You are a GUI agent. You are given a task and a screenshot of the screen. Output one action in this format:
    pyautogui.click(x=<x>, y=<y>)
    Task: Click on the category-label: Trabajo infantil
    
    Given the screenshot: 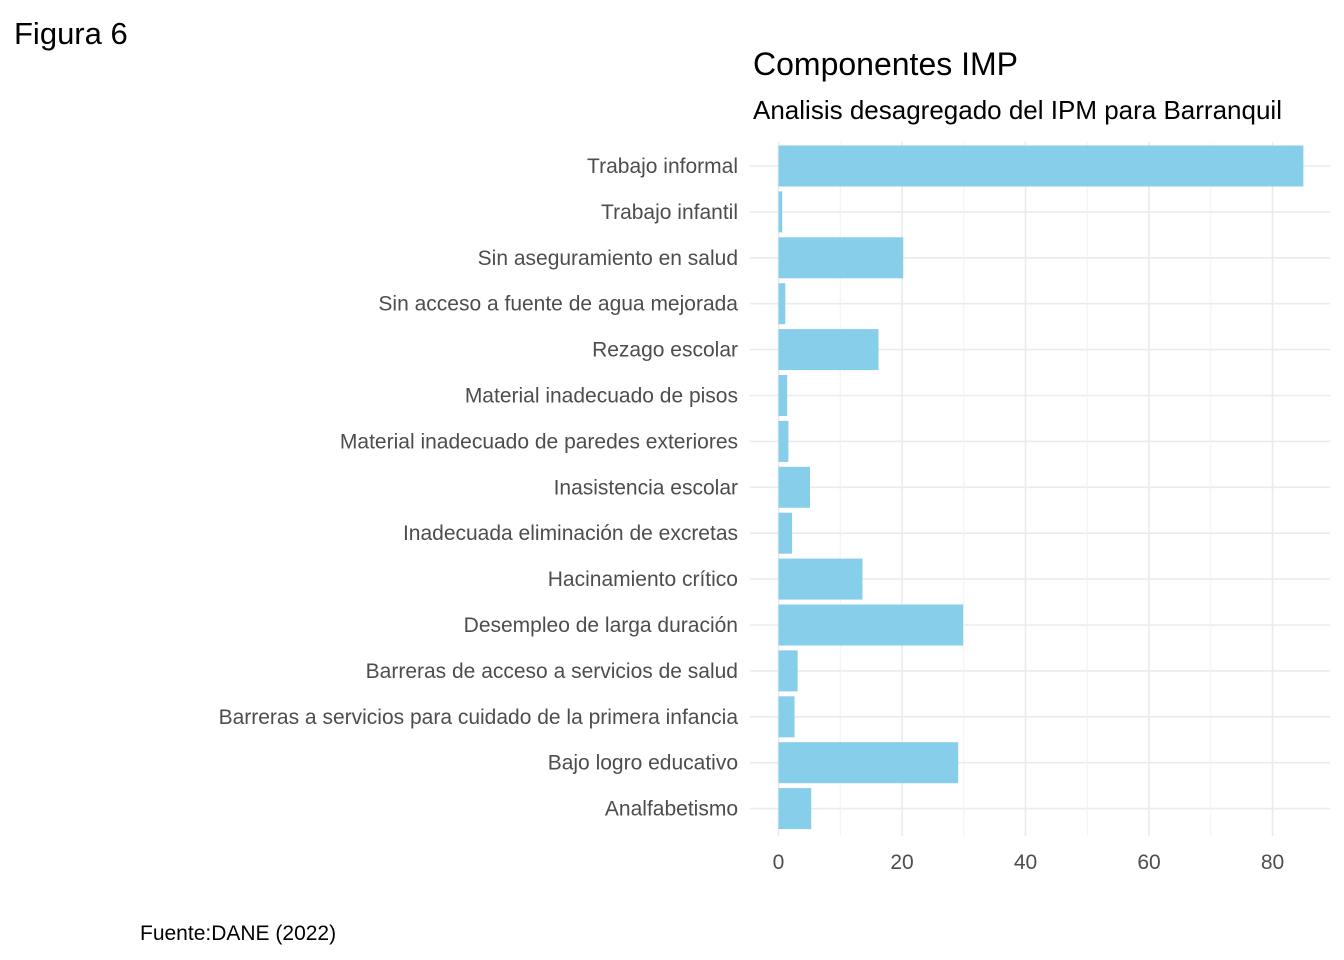 What is the action you would take?
    pyautogui.click(x=669, y=212)
    